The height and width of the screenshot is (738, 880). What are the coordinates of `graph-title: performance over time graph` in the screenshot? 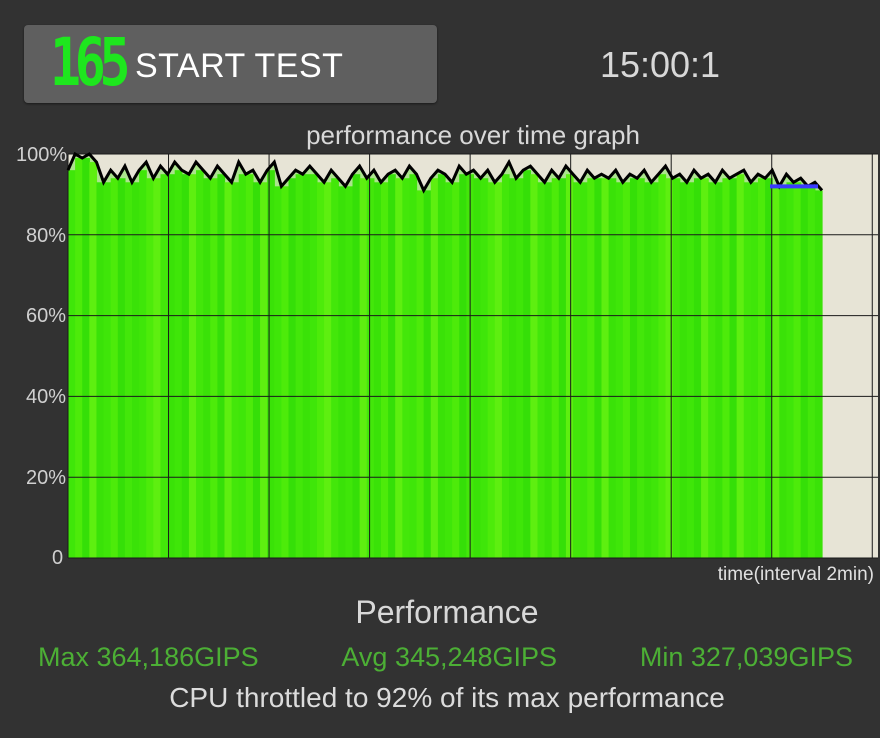 It's located at (473, 135).